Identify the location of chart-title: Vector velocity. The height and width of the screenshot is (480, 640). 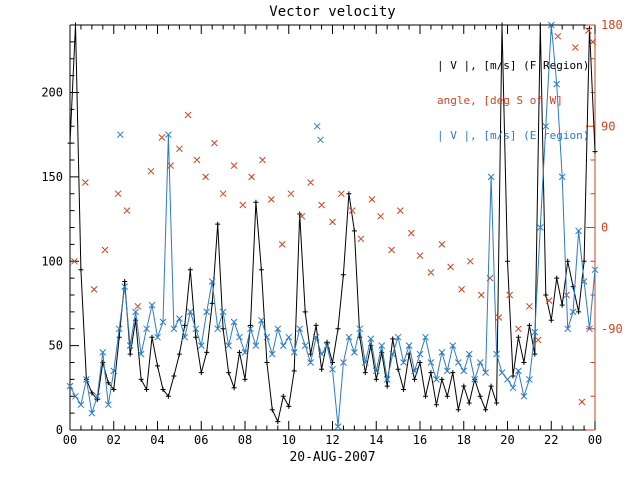
(332, 12).